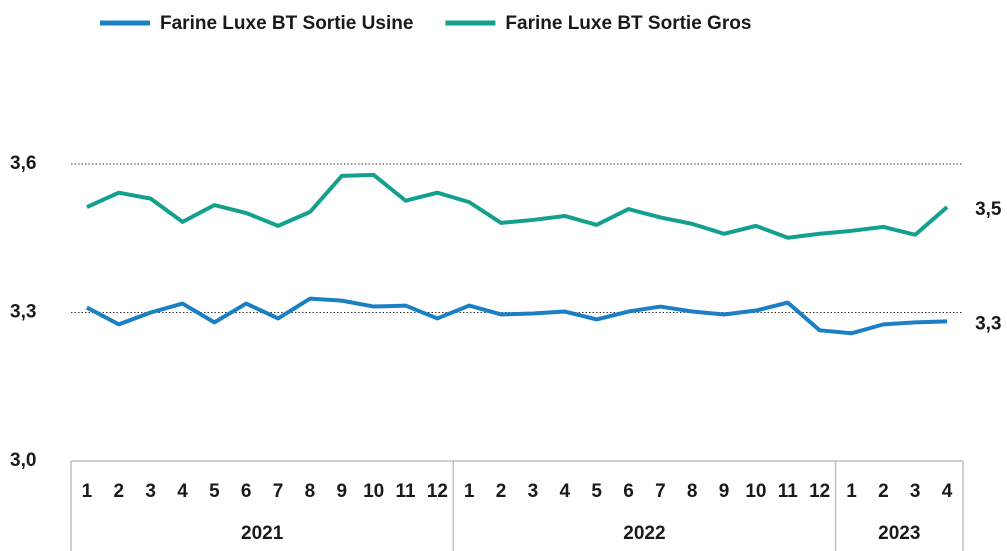 This screenshot has width=1007, height=551. What do you see at coordinates (988, 209) in the screenshot?
I see `data-label: 3,5` at bounding box center [988, 209].